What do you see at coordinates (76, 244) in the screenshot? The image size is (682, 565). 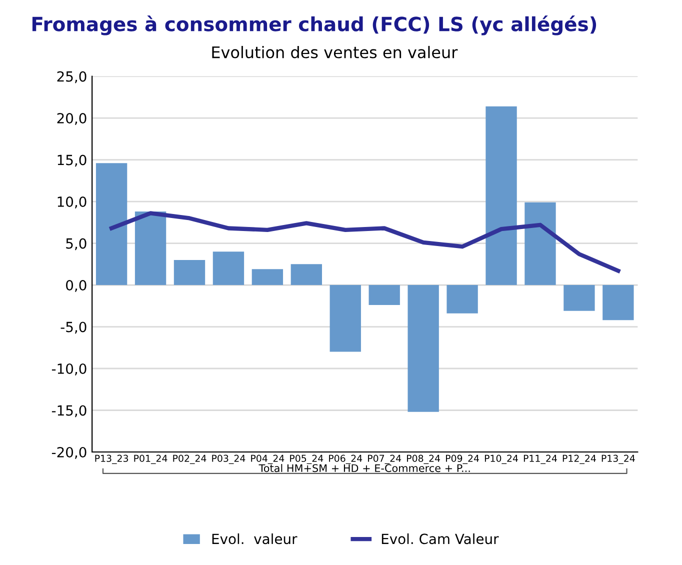 I see `y-tick-label: 5,0` at bounding box center [76, 244].